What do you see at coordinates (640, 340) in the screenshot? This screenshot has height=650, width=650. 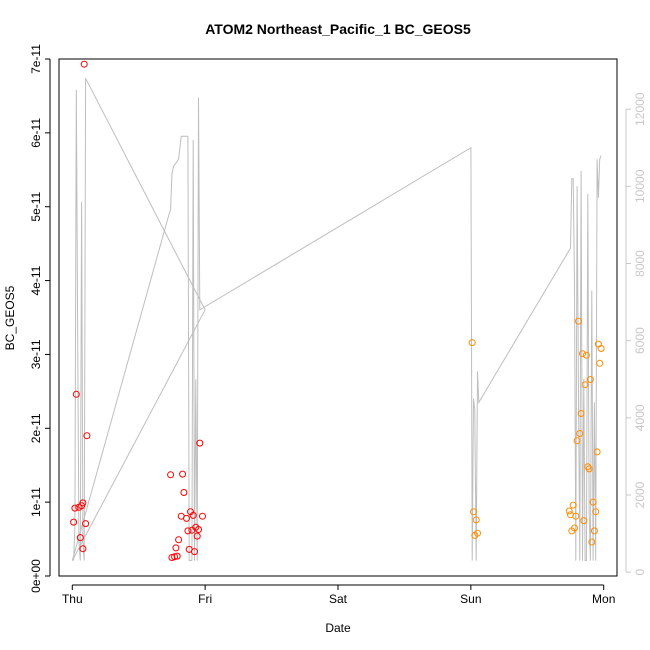 I see `right-tick-label: 6000` at bounding box center [640, 340].